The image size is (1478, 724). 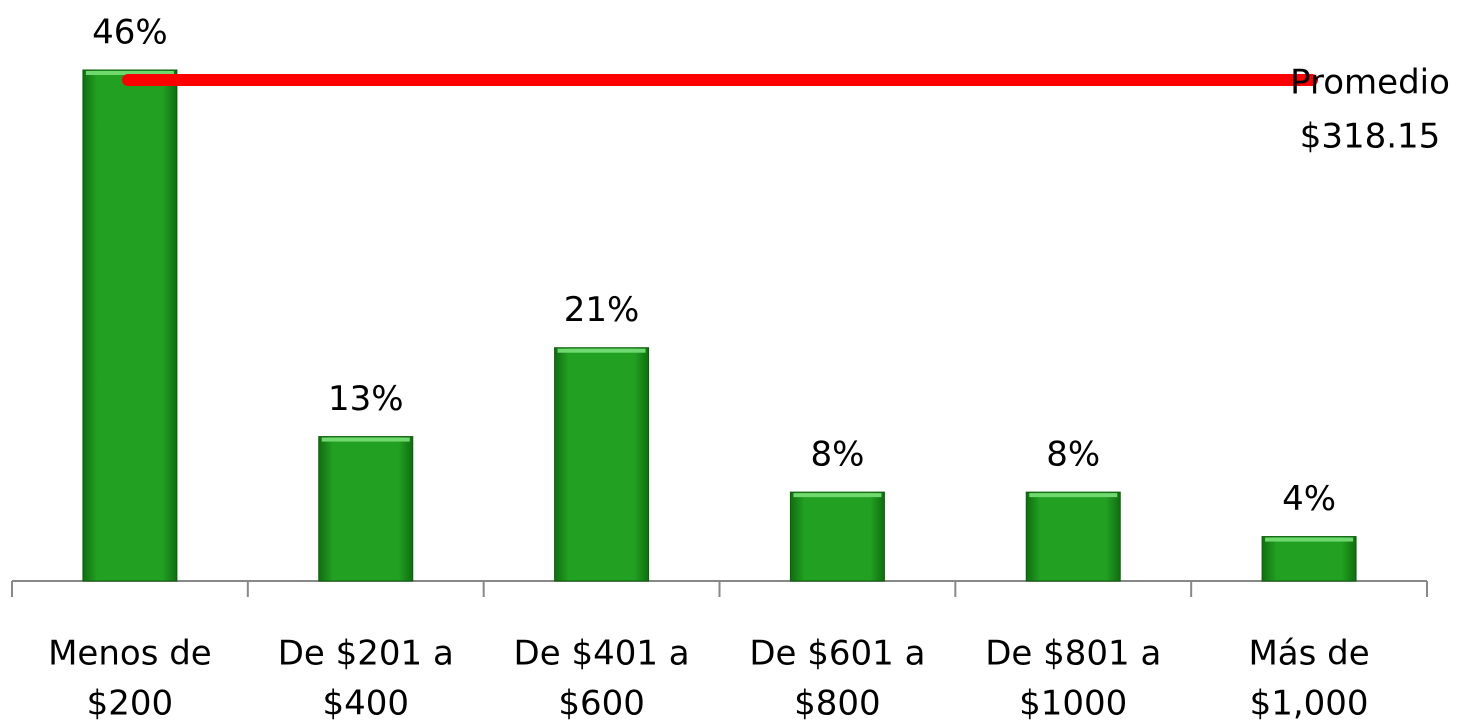 What do you see at coordinates (837, 654) in the screenshot?
I see `x-tick-label: De $601 a` at bounding box center [837, 654].